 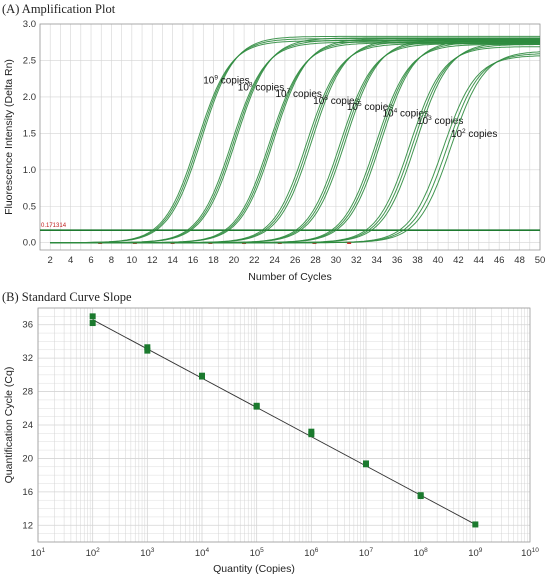 I want to click on x-tick-label: 10⁵, so click(x=257, y=553).